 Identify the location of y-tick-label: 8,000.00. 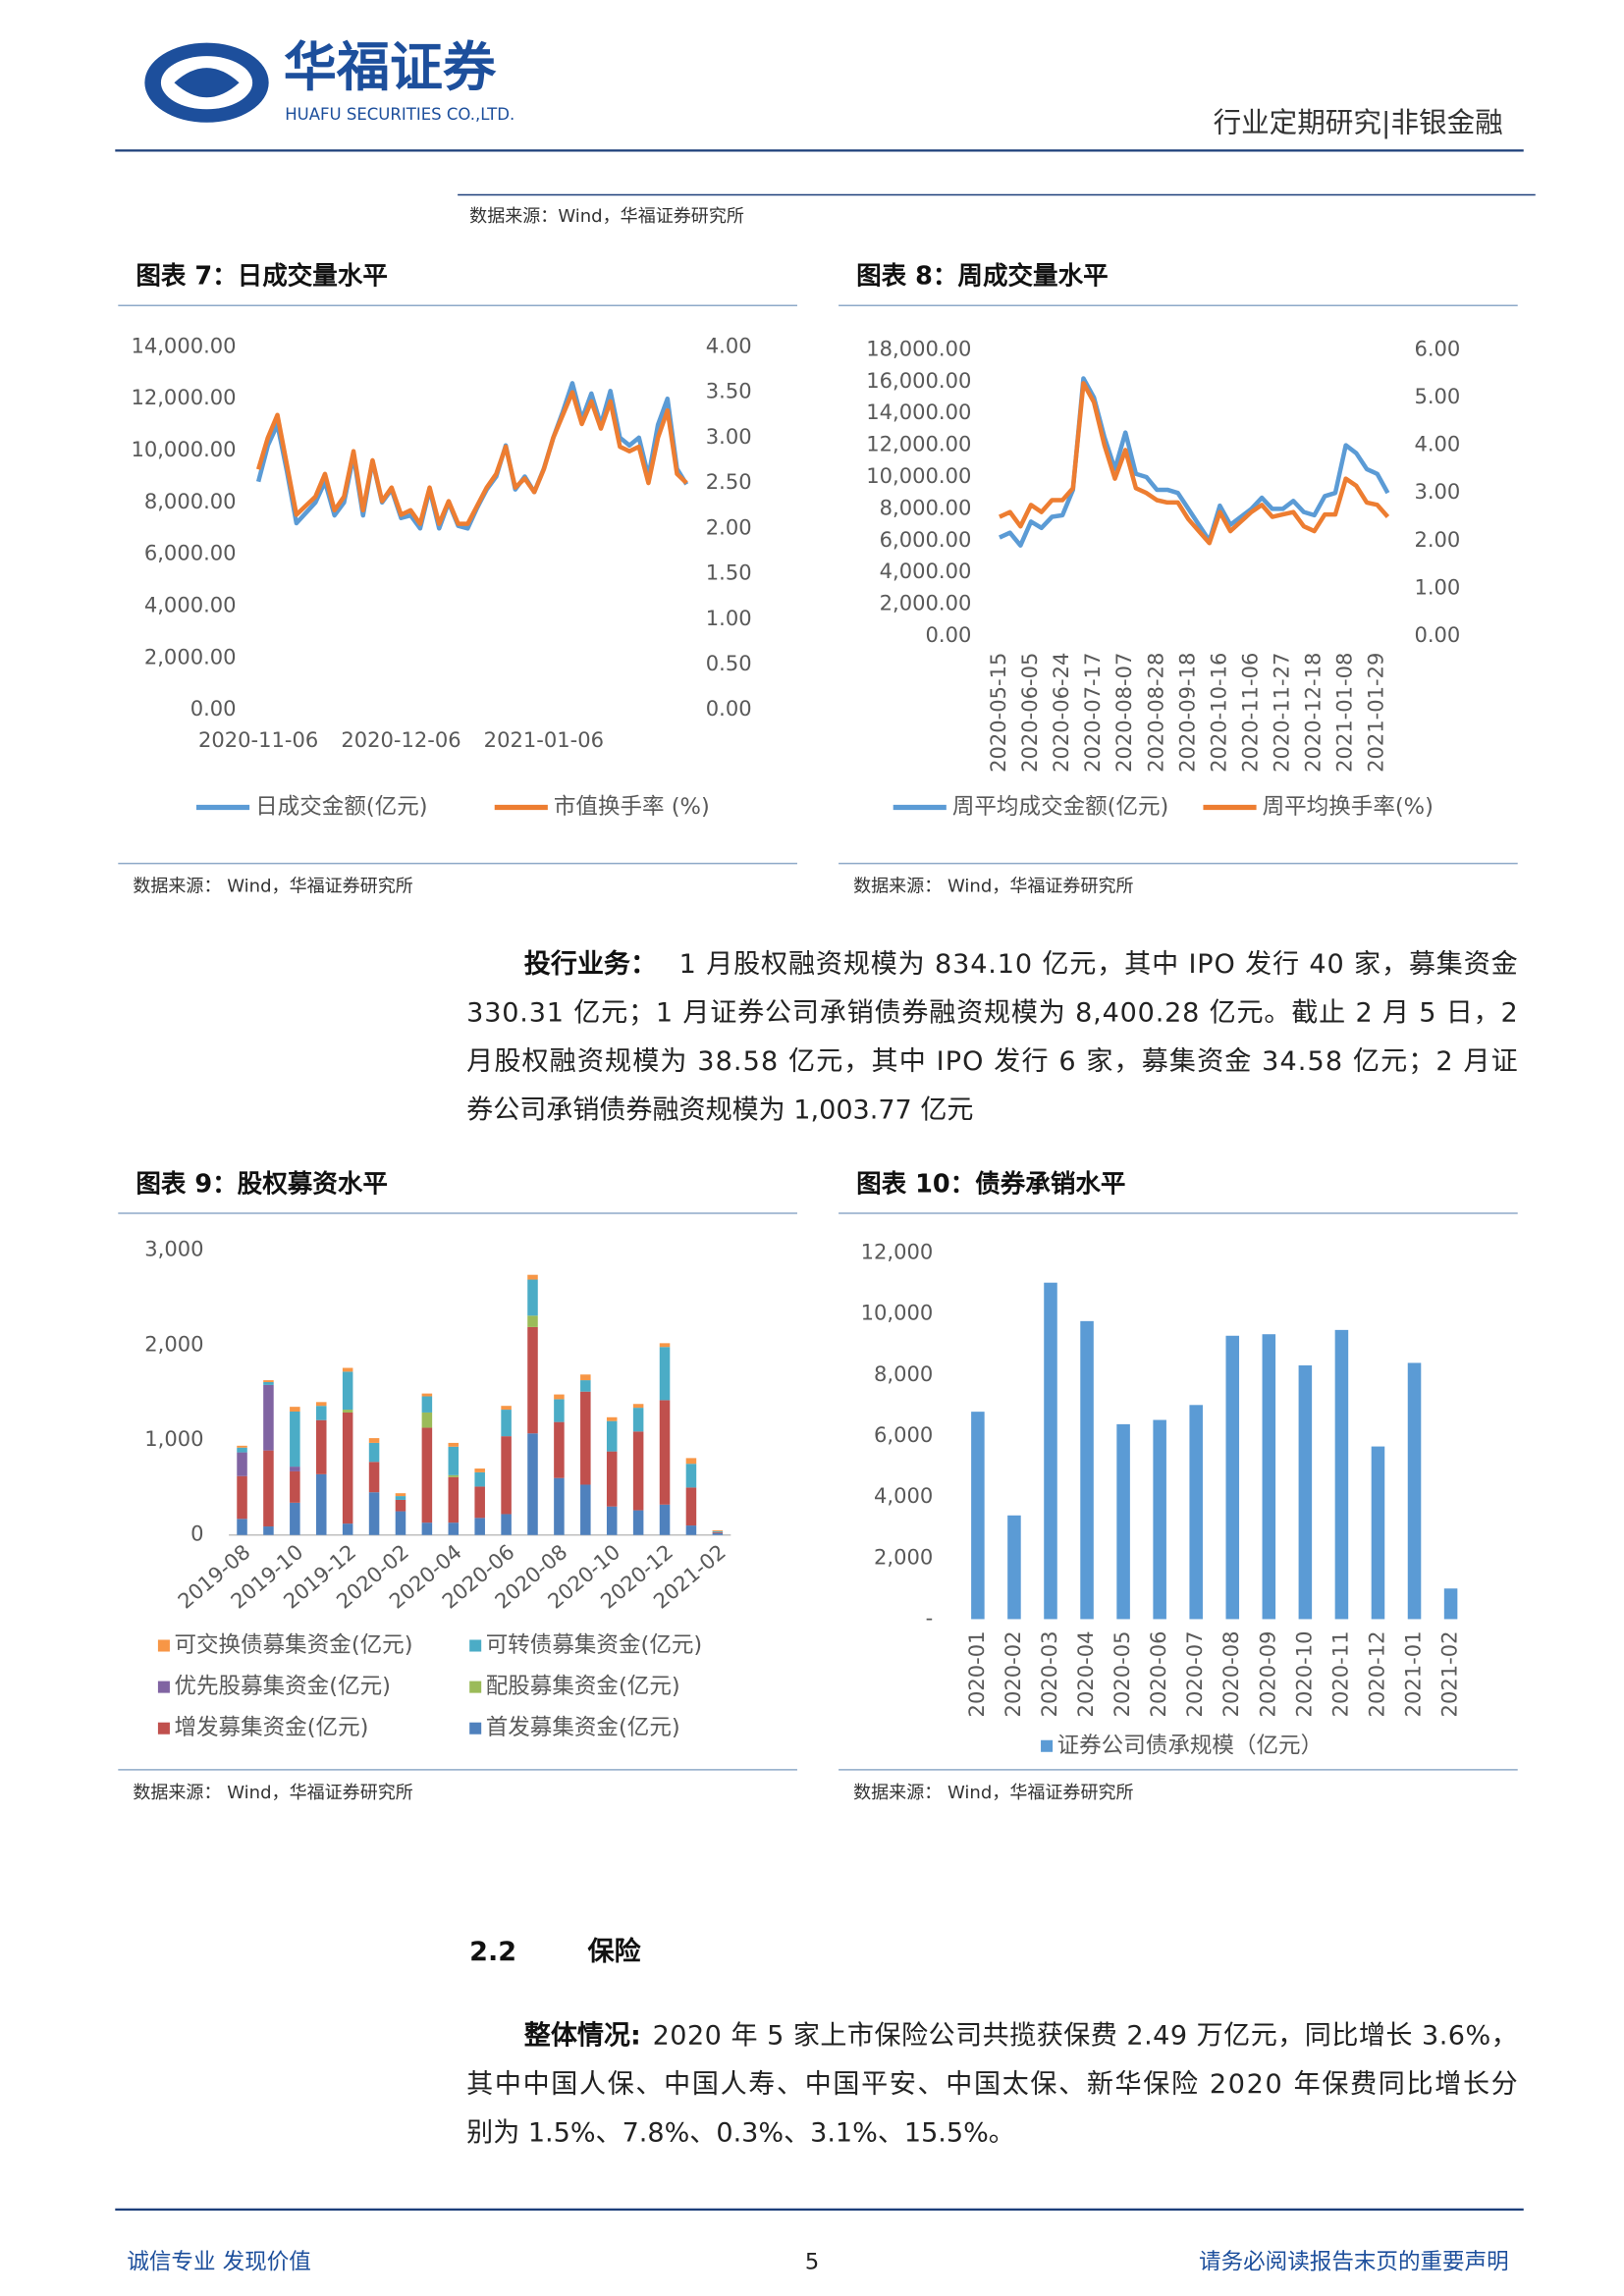
(190, 501).